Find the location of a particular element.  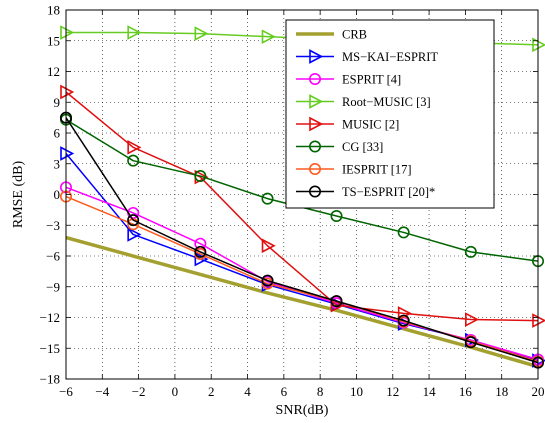

legend-entry: CRB is located at coordinates (331, 35).